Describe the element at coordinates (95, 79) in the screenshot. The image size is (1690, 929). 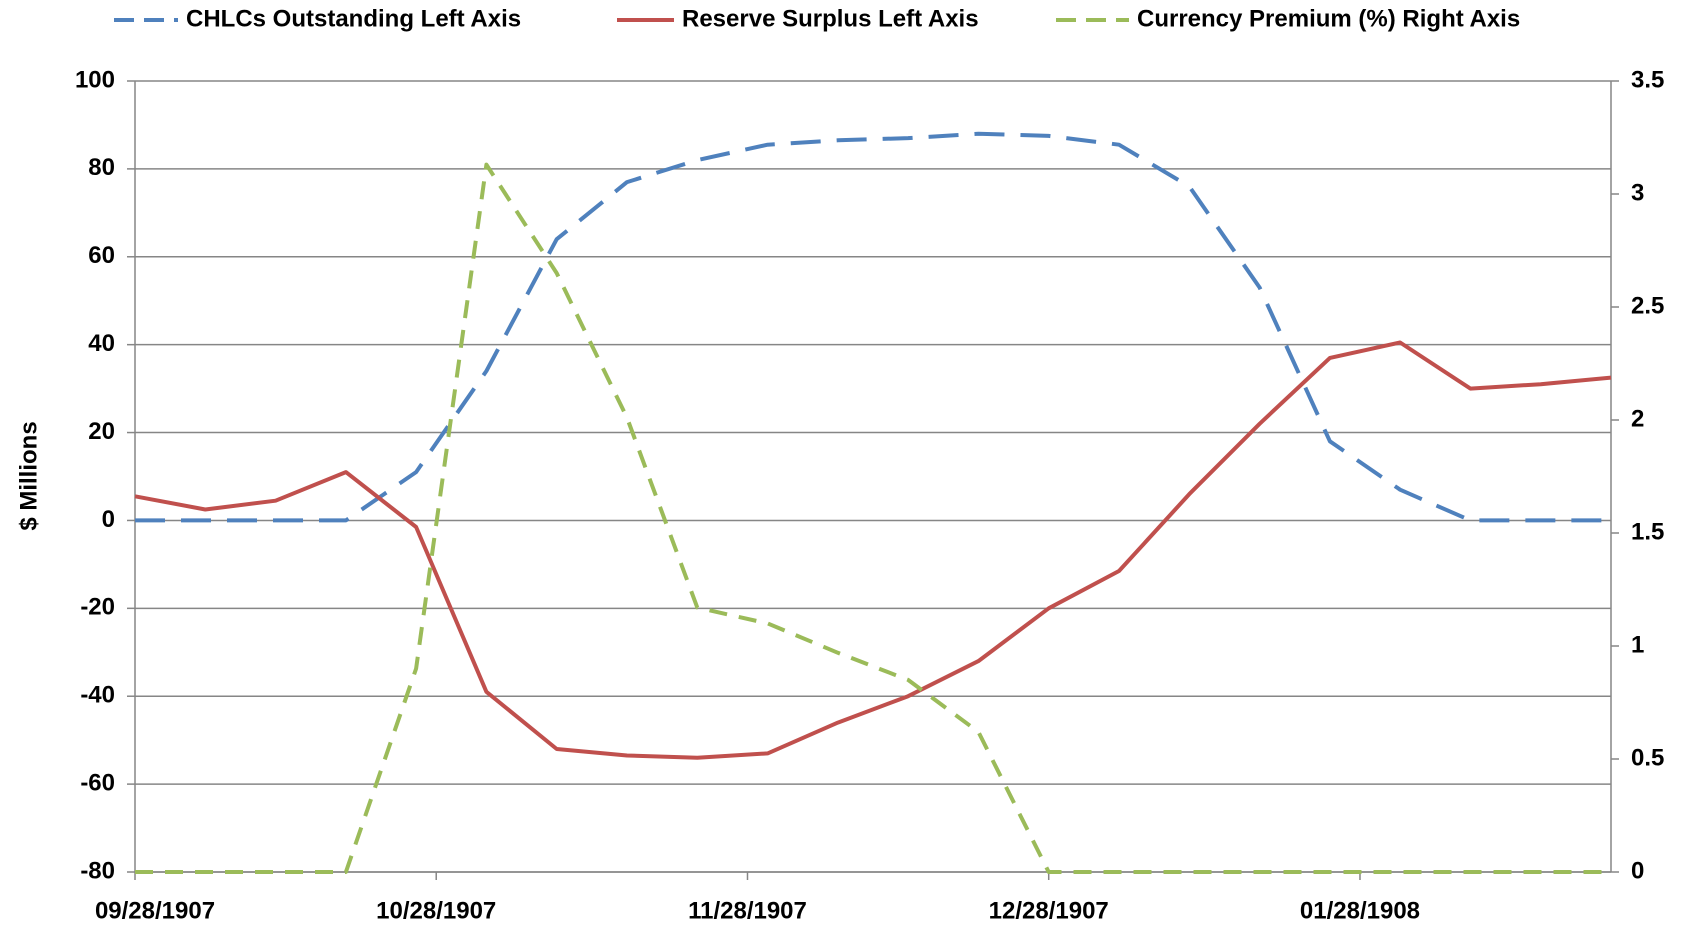
I see `y-tick-label: 100` at that location.